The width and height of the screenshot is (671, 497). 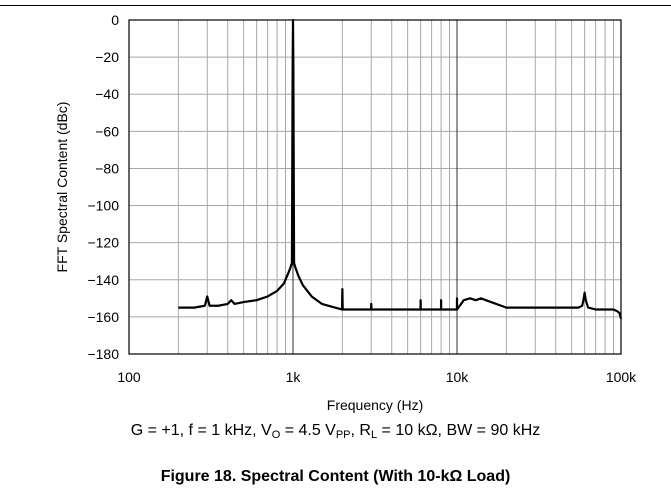 What do you see at coordinates (103, 206) in the screenshot?
I see `y-tick-label: −100` at bounding box center [103, 206].